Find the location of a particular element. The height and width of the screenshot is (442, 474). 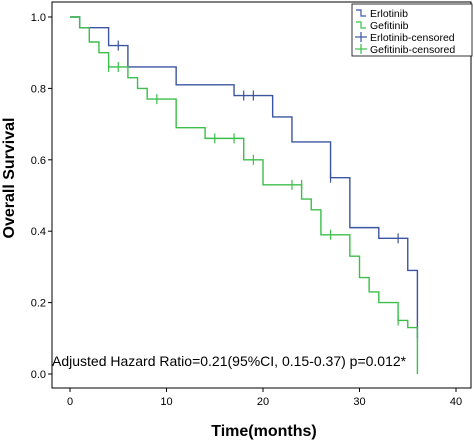

y-tick-label: 0.6 is located at coordinates (38, 161).